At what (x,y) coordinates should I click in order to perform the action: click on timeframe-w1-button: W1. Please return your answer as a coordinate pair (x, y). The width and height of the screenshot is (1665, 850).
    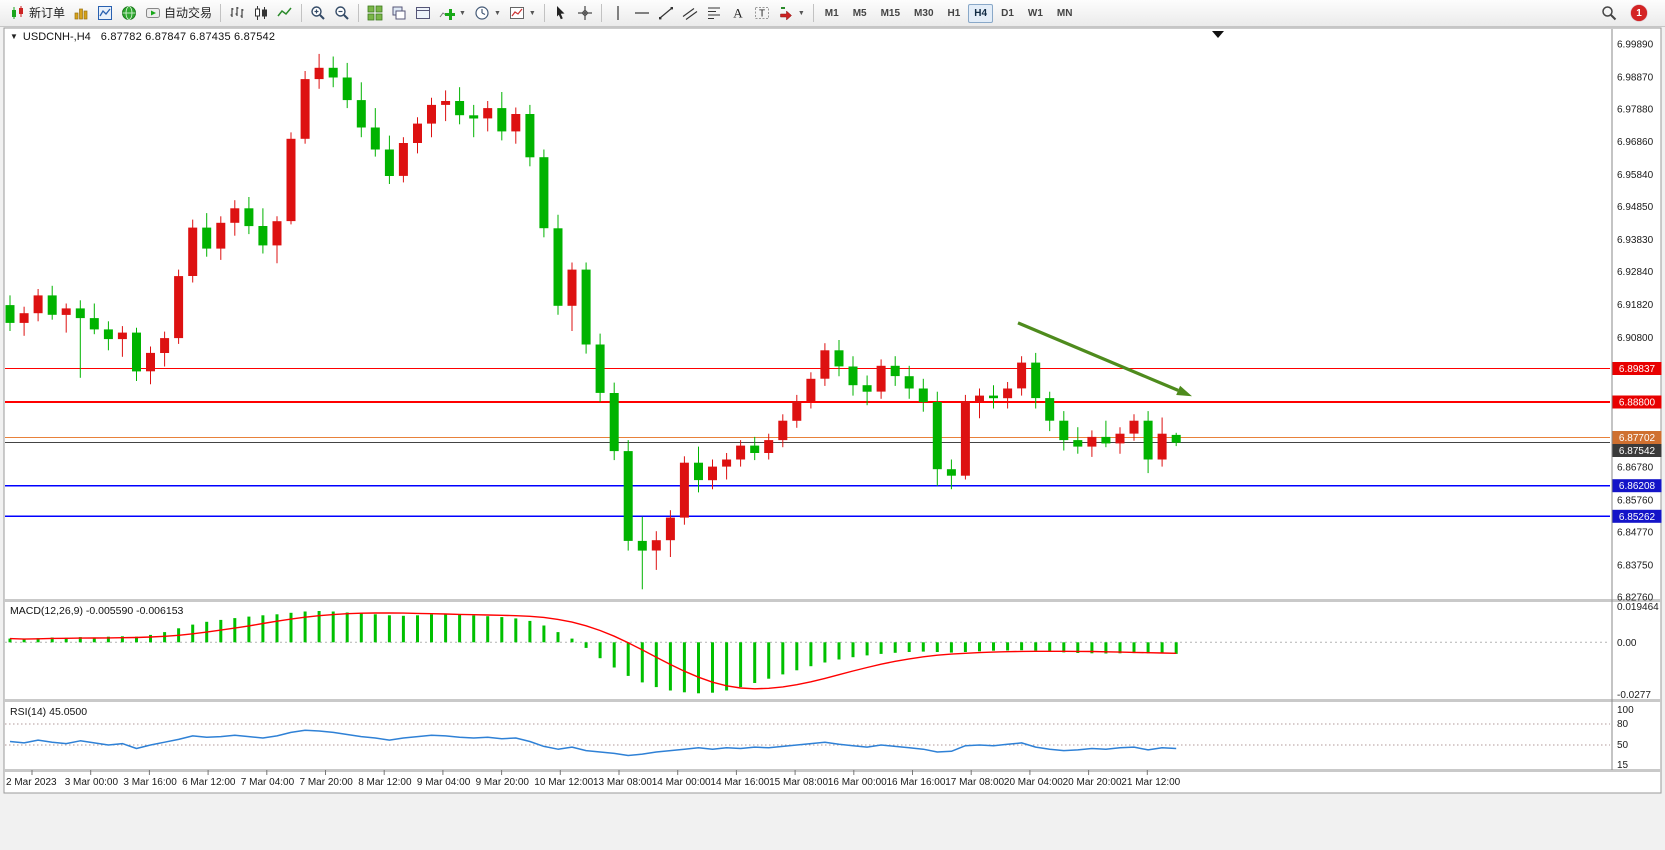
    Looking at the image, I should click on (1035, 13).